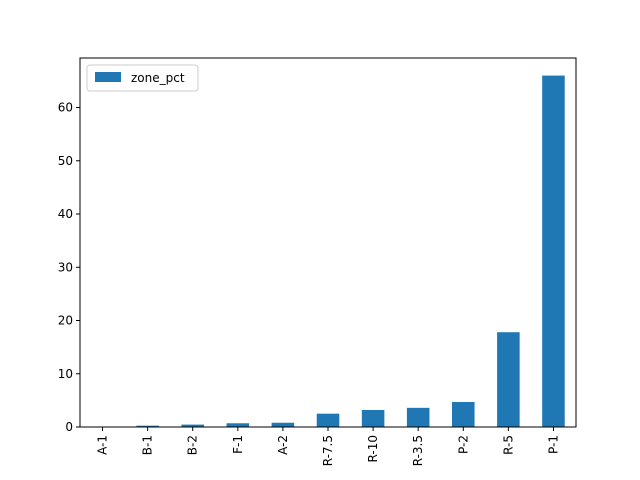  What do you see at coordinates (373, 448) in the screenshot?
I see `x-tick-label: R-10` at bounding box center [373, 448].